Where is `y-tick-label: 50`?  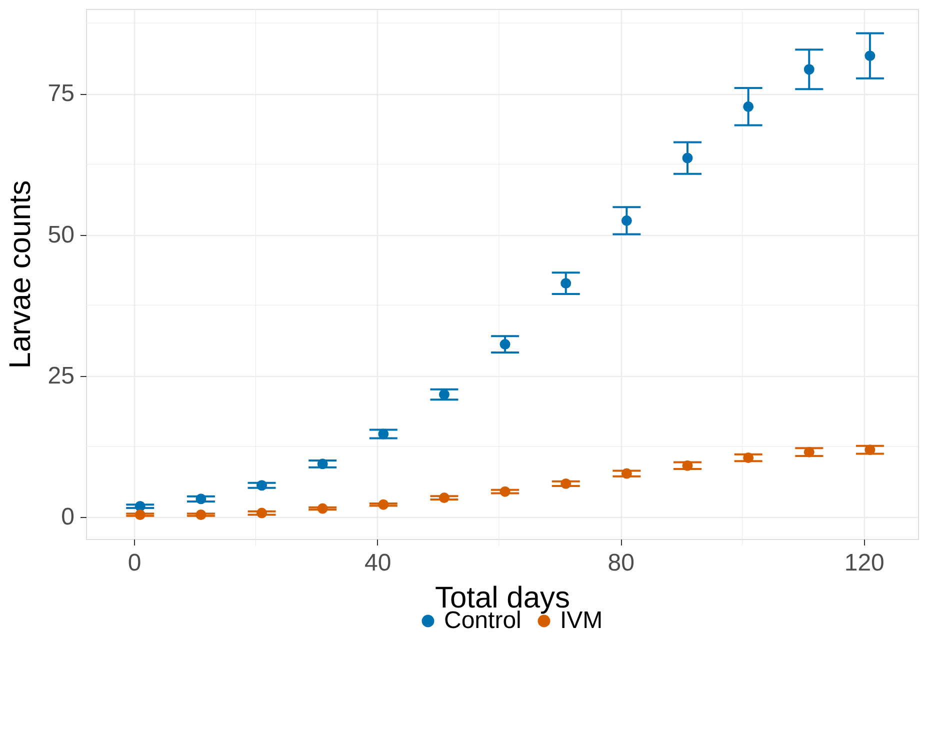 y-tick-label: 50 is located at coordinates (61, 234).